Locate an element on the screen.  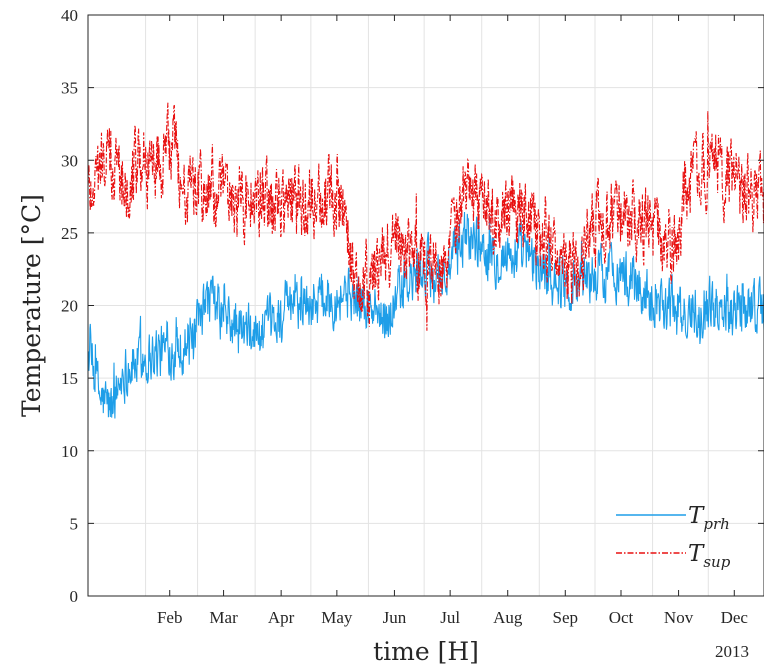
x-tick-label: Sep is located at coordinates (566, 617).